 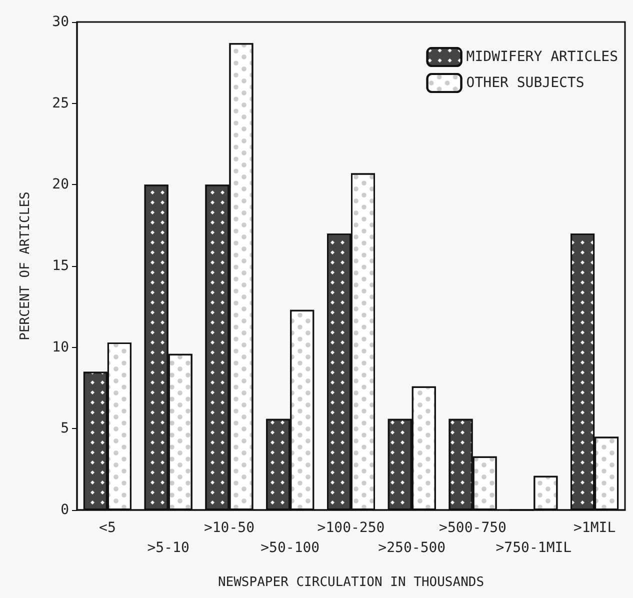 I want to click on y-tick-label: 15, so click(x=60, y=266).